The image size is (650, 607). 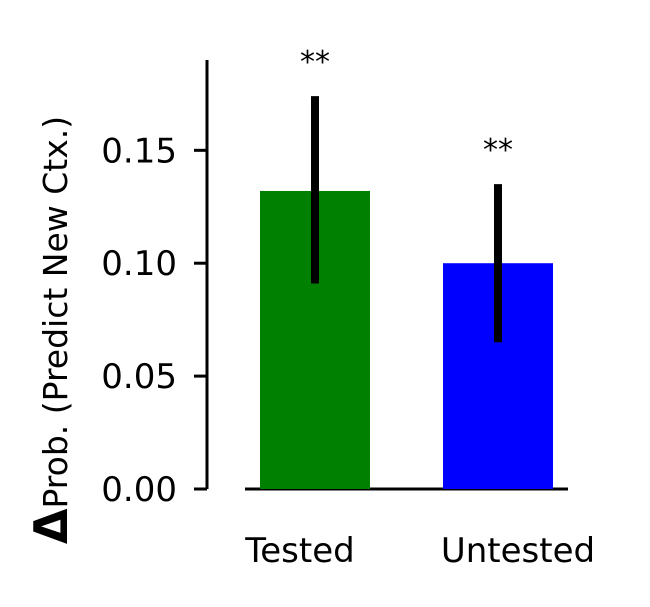 I want to click on significance-markers: ** **, so click(x=406, y=106).